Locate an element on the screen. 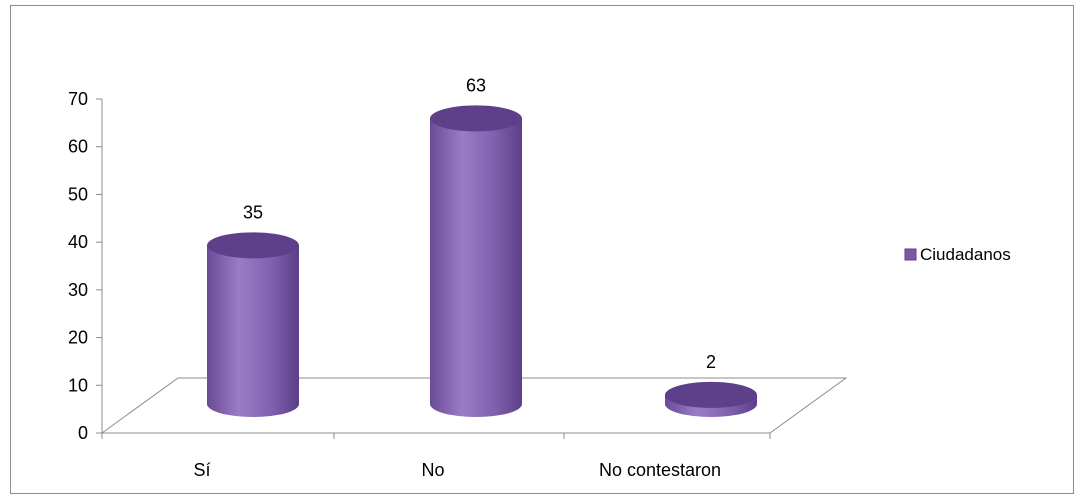 This screenshot has height=501, width=1084. y-tick-labels: 0 10 20 30 40 50 60 70 is located at coordinates (78, 266).